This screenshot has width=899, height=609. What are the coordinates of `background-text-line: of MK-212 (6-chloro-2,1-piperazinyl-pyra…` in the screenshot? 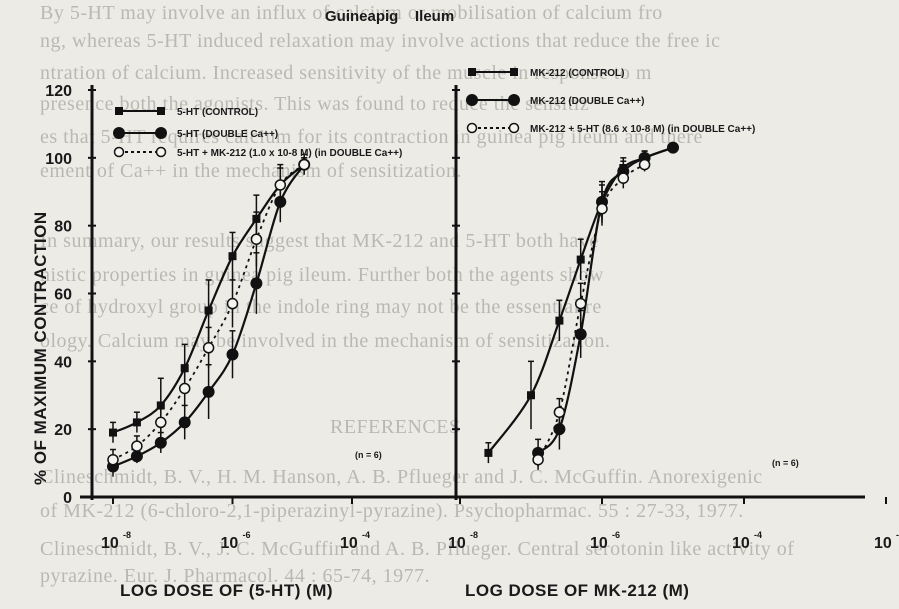 It's located at (392, 511).